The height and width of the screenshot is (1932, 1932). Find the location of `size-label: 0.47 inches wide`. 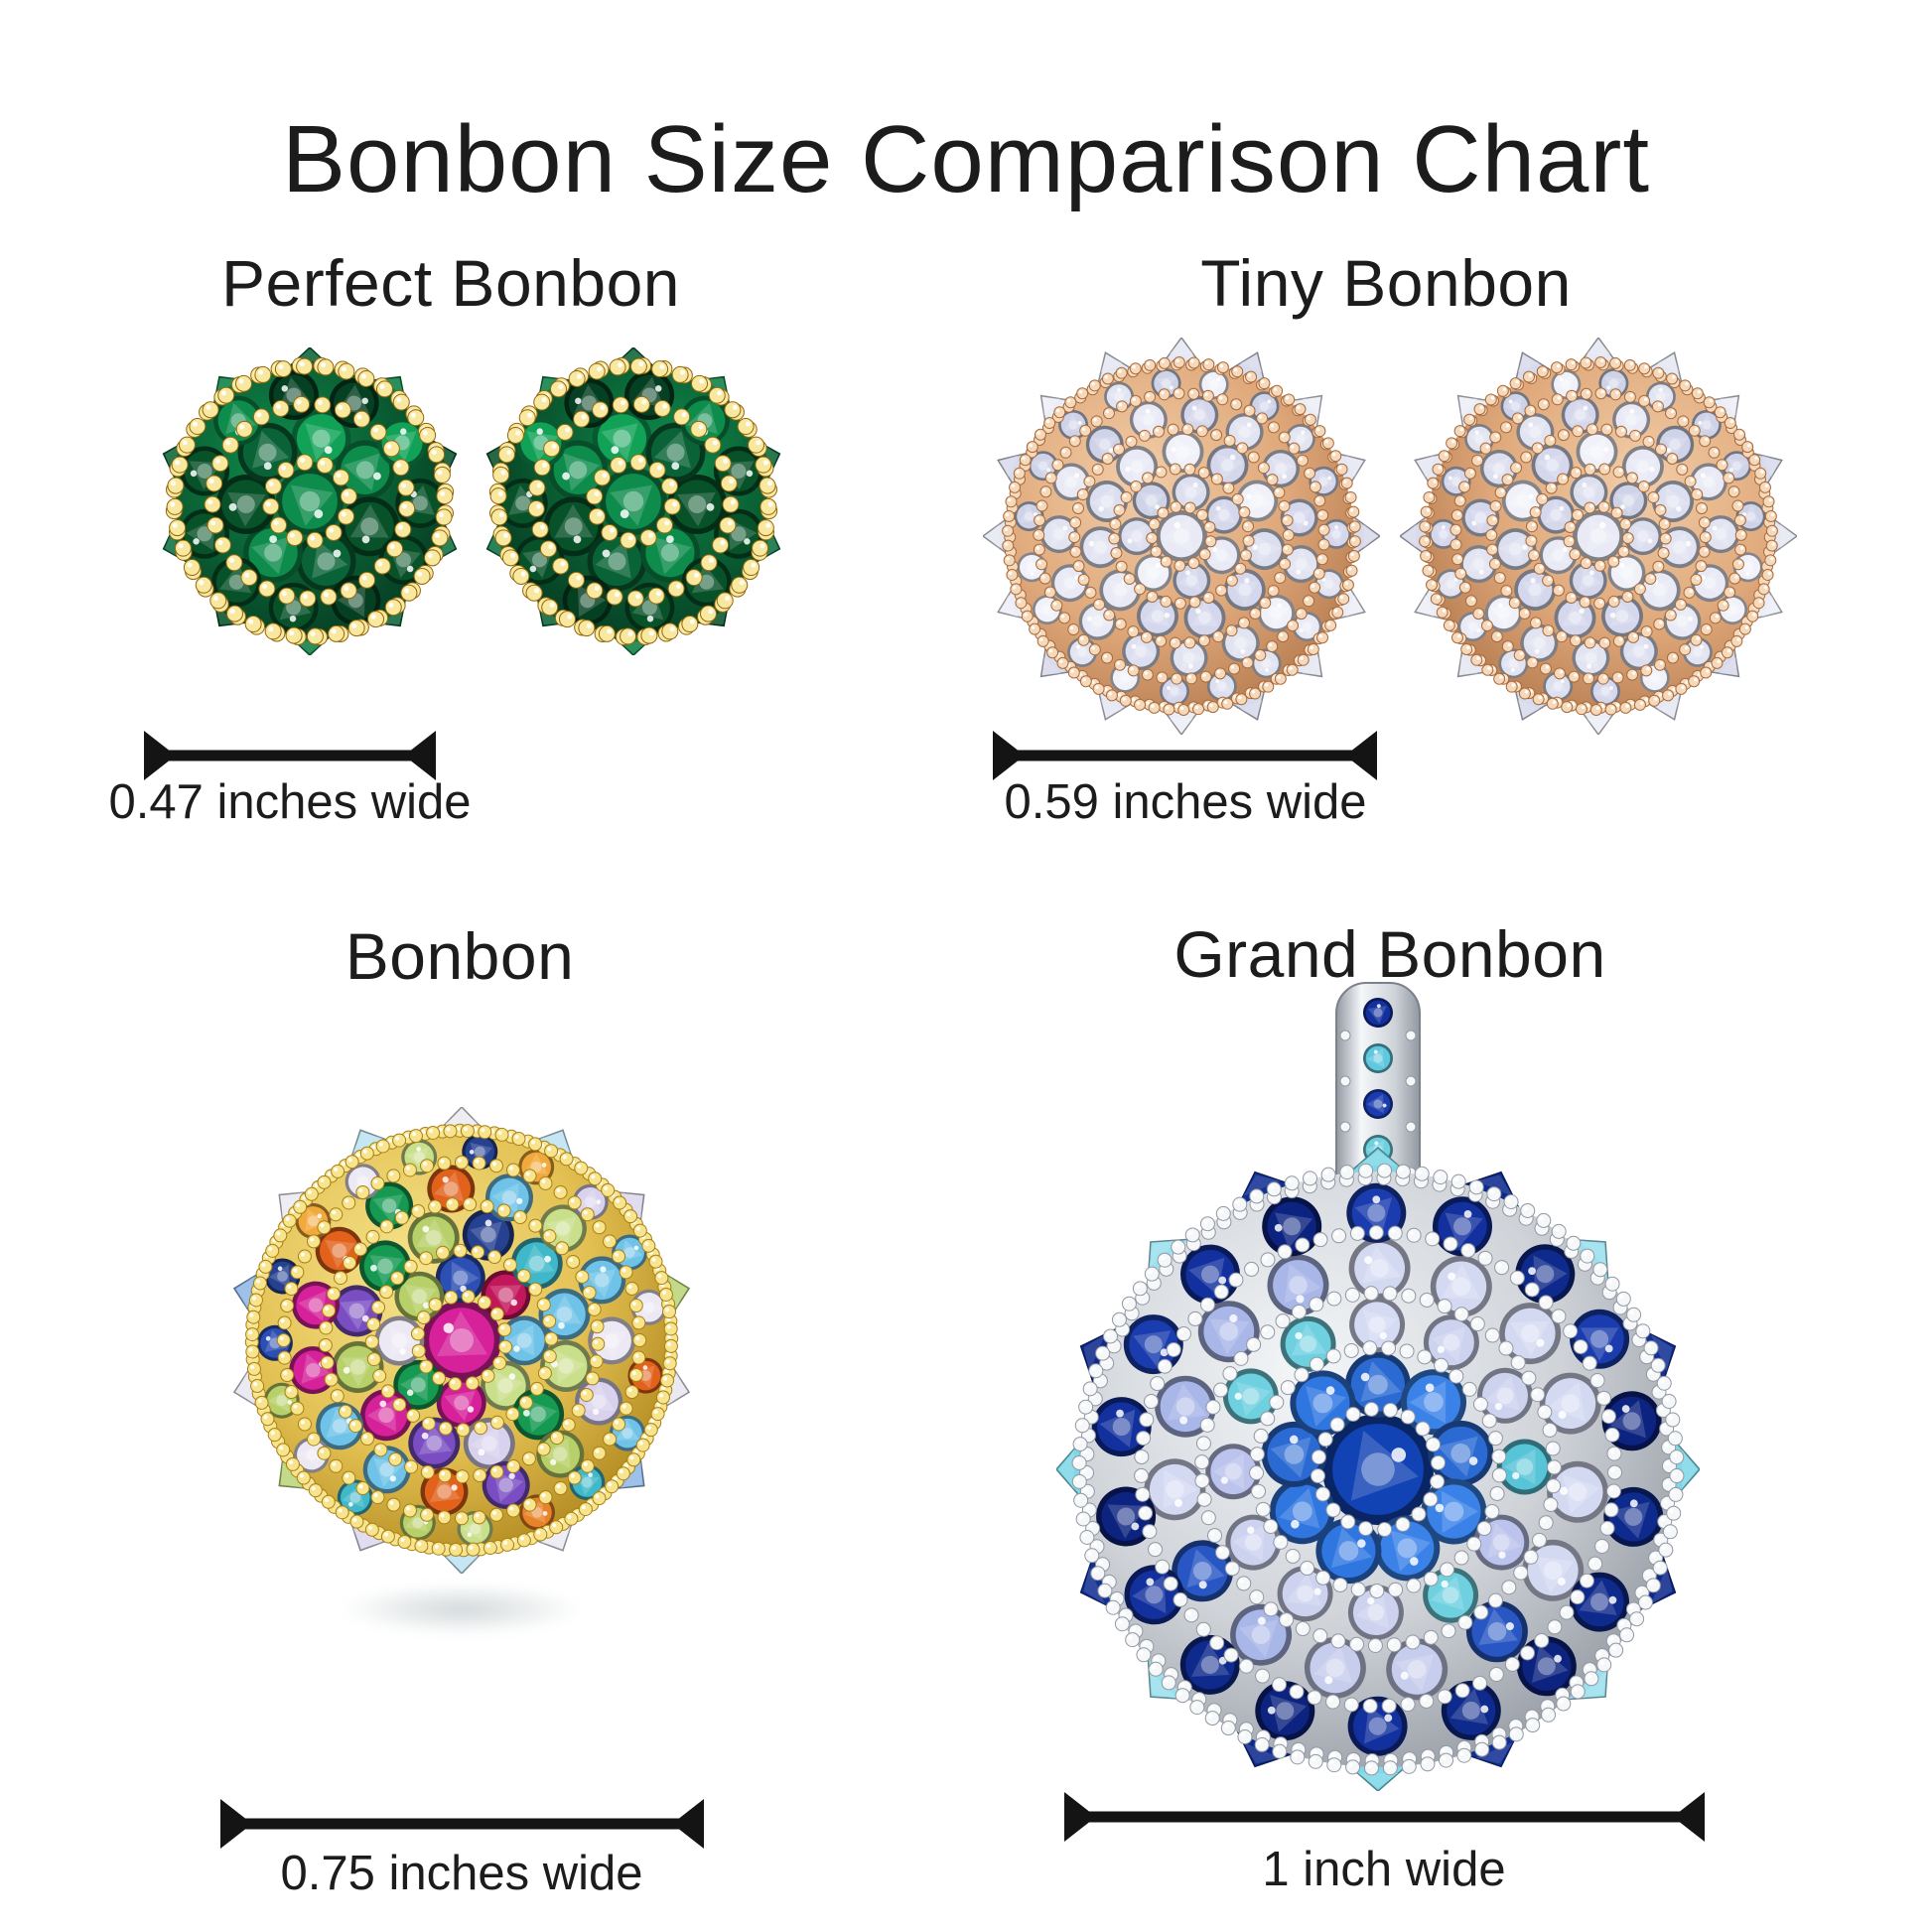

size-label: 0.47 inches wide is located at coordinates (290, 802).